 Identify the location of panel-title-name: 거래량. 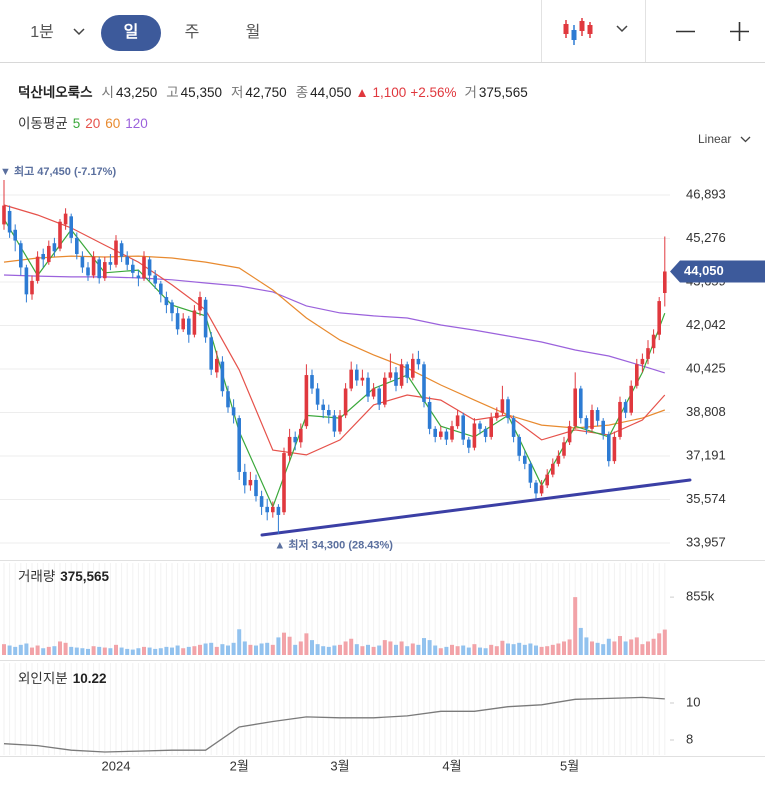
(36, 576).